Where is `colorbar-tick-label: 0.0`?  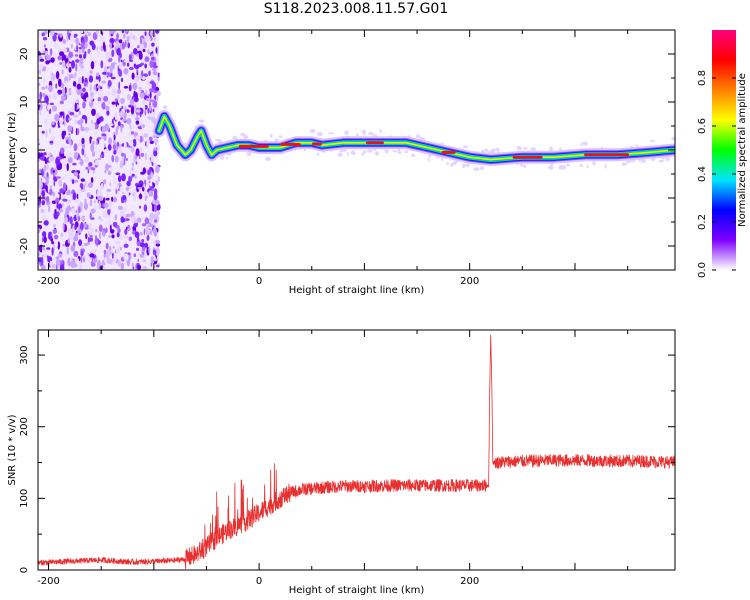
colorbar-tick-label: 0.0 is located at coordinates (702, 270).